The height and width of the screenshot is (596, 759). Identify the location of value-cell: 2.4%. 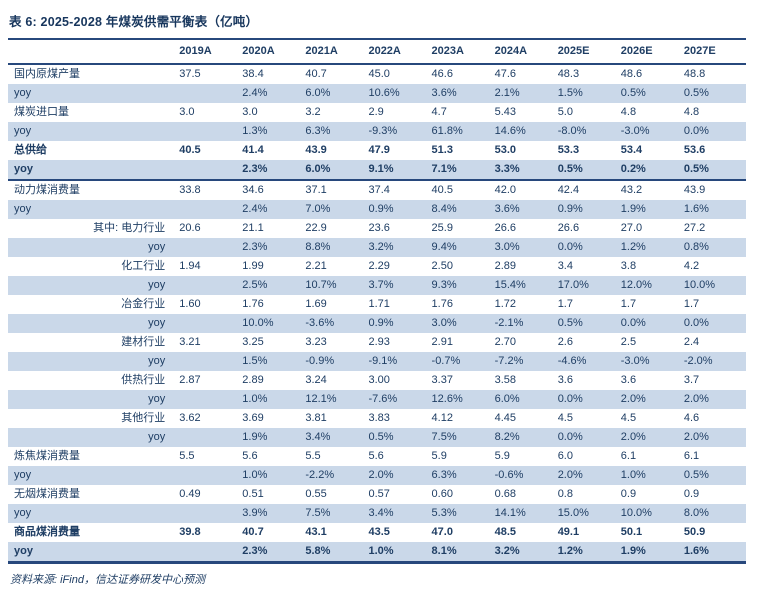
(273, 93).